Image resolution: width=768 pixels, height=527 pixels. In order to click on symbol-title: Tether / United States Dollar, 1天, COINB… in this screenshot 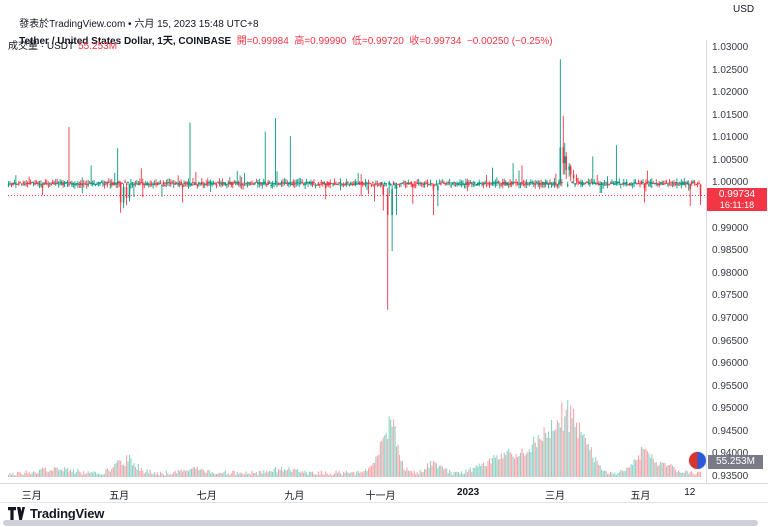, I will do `click(125, 41)`.